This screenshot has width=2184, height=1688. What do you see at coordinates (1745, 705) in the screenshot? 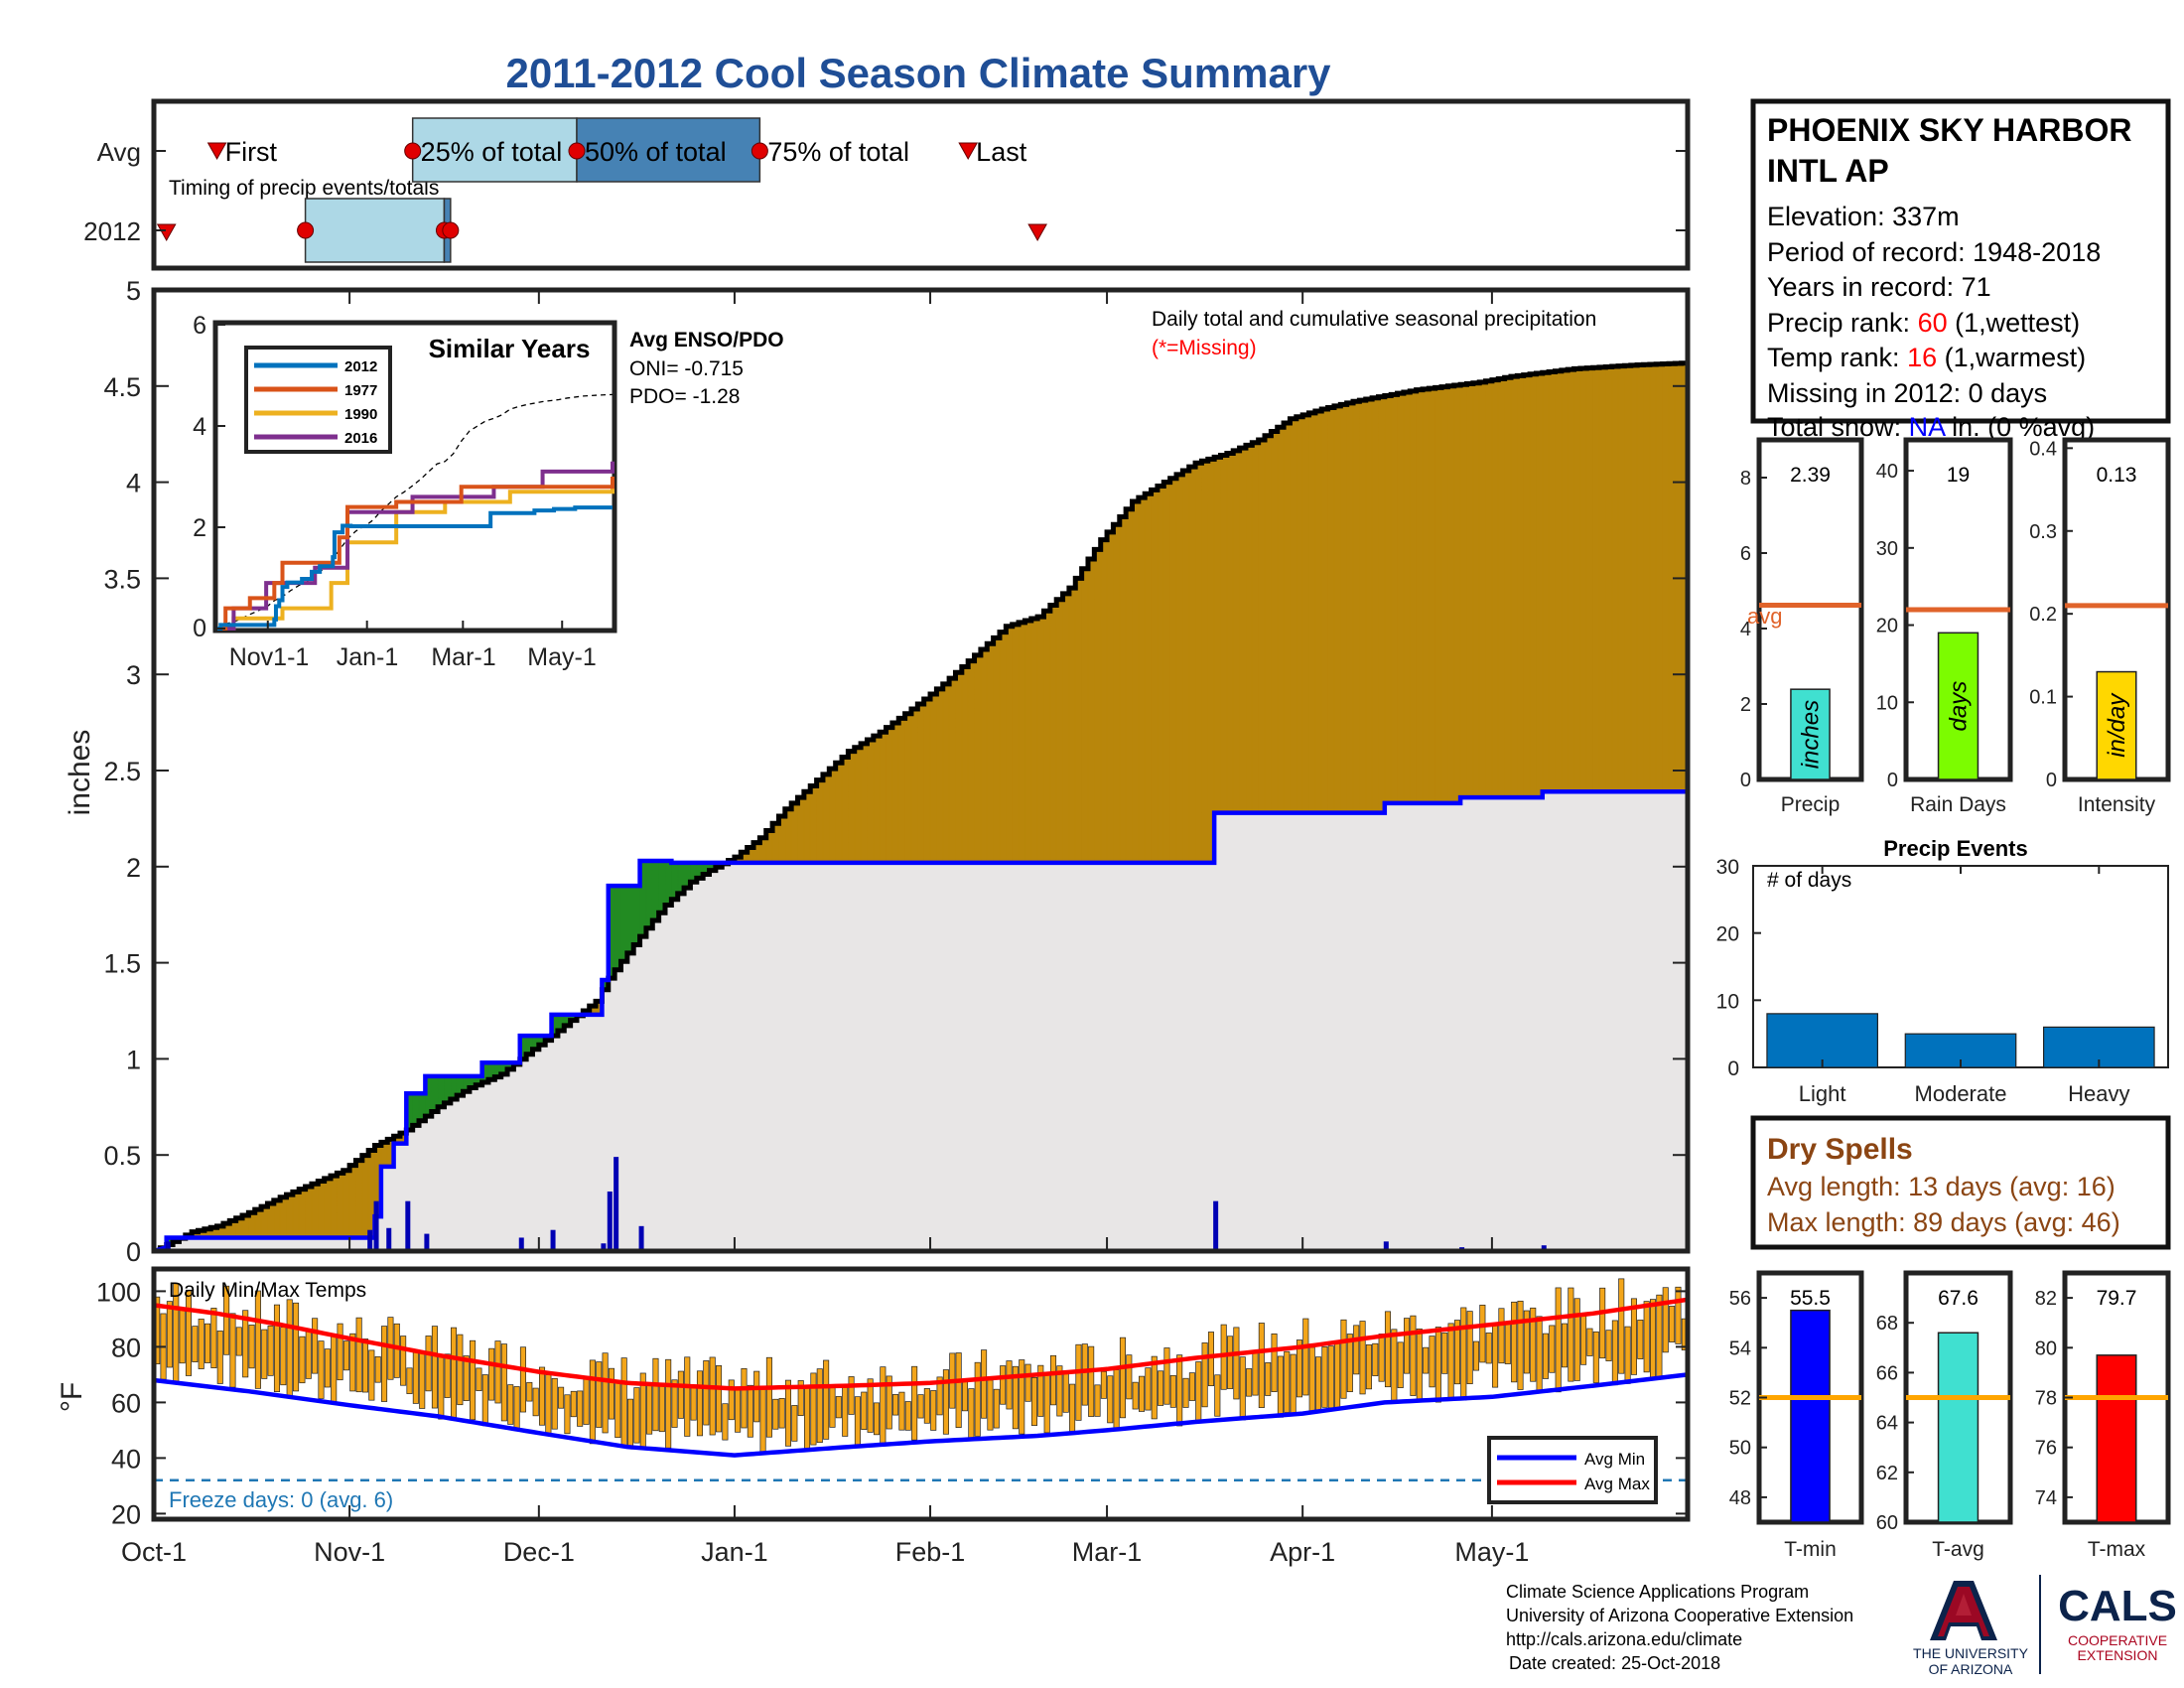
I see `ytick-label-precip: 2` at bounding box center [1745, 705].